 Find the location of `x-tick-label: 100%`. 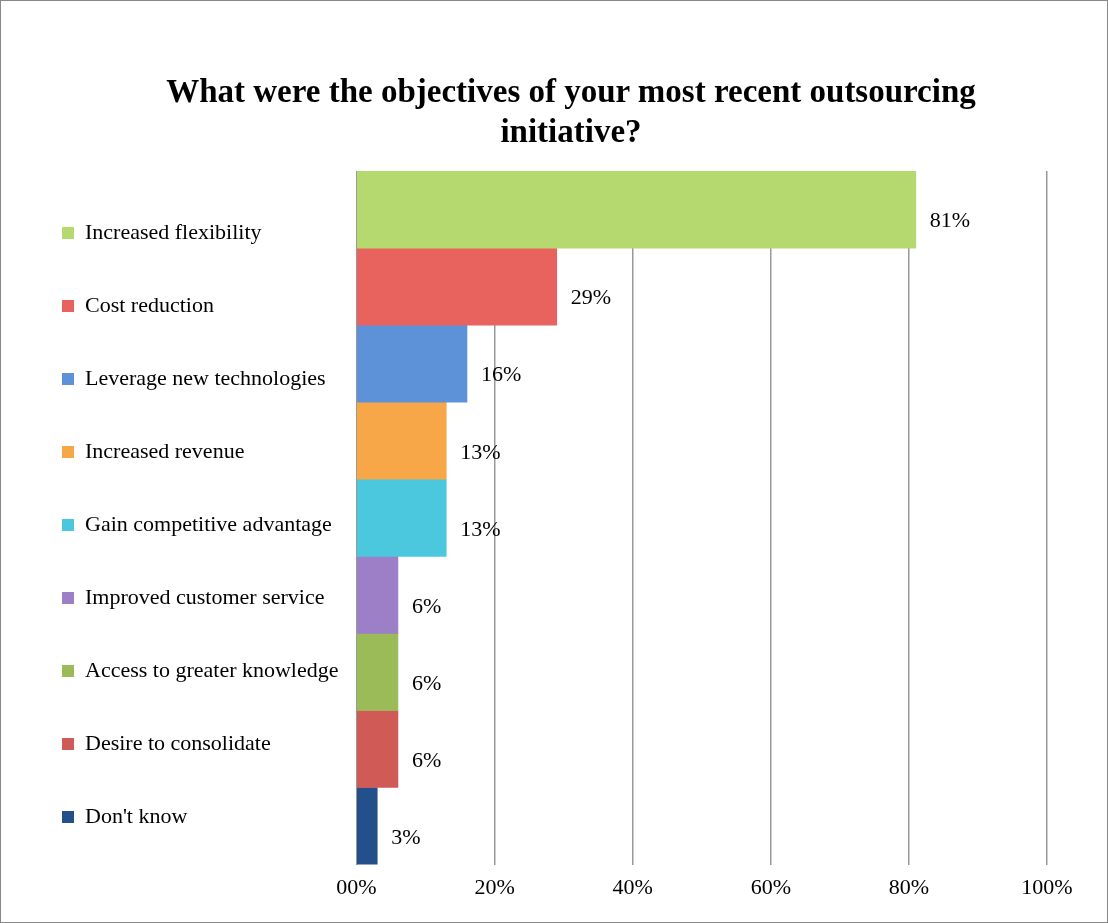

x-tick-label: 100% is located at coordinates (1047, 886).